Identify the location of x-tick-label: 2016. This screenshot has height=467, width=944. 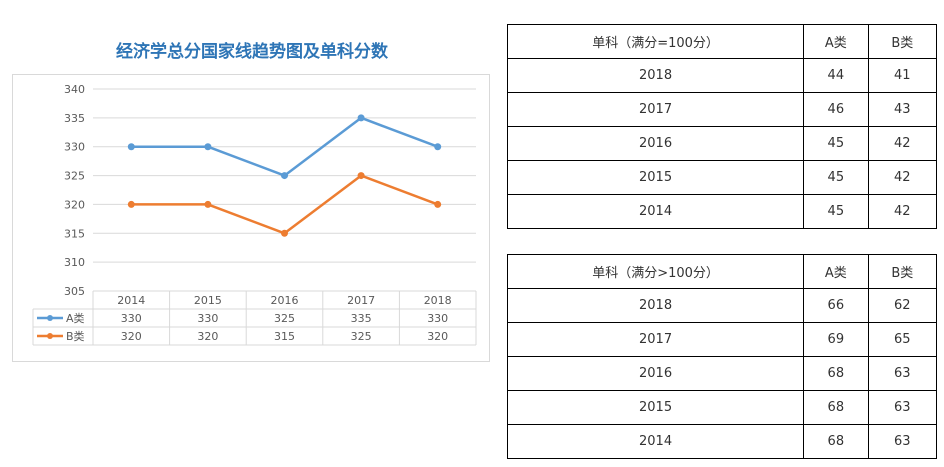
(285, 300).